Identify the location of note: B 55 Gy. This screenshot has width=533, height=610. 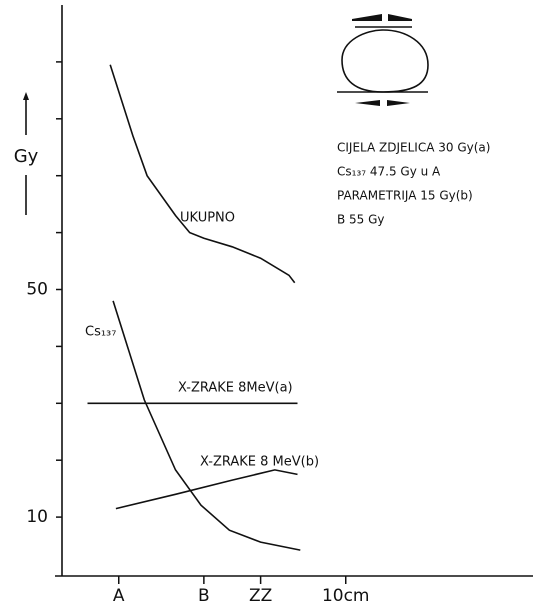
(361, 220).